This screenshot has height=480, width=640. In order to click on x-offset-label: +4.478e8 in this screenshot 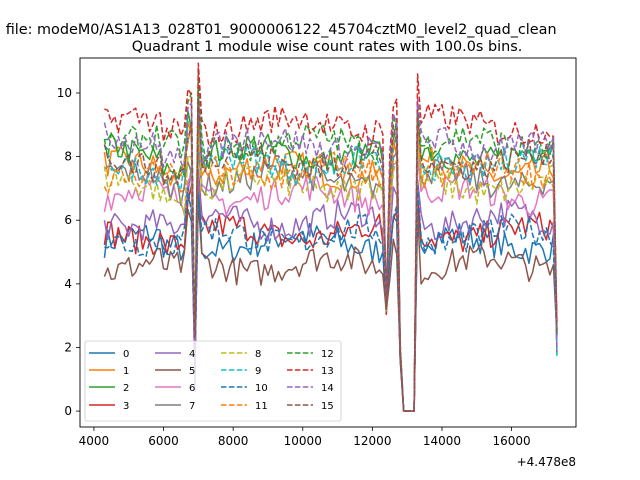, I will do `click(546, 462)`.